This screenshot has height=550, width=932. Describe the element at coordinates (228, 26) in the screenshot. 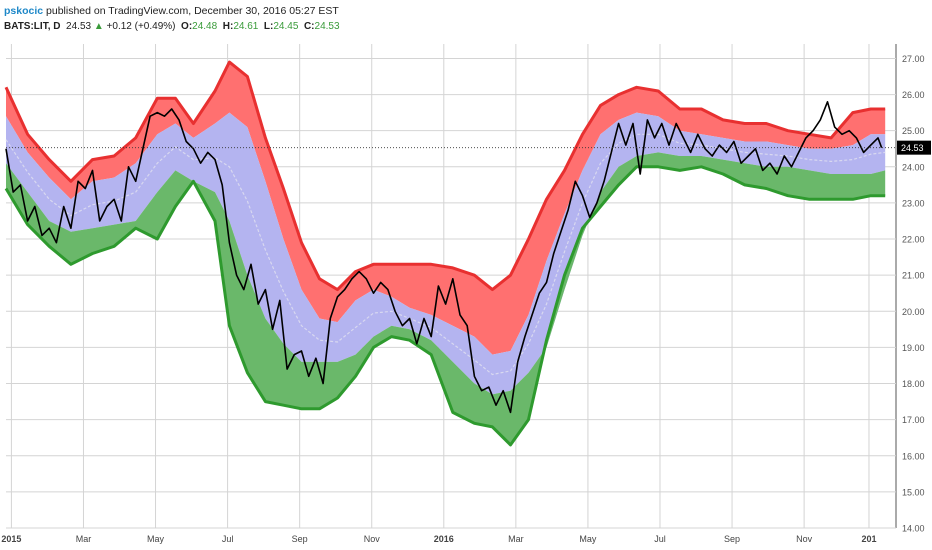

I see `high-label: H:` at that location.